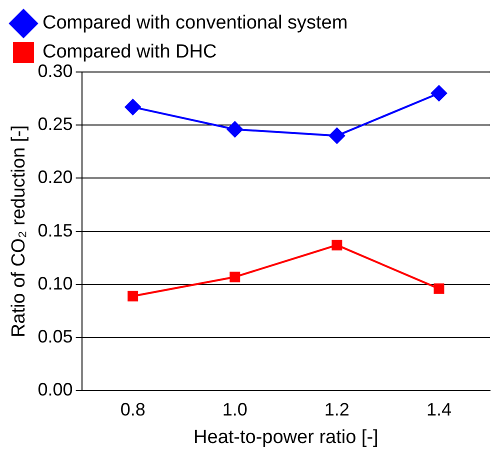  I want to click on x-axis-title: Heat-to-power ratio [-], so click(286, 437).